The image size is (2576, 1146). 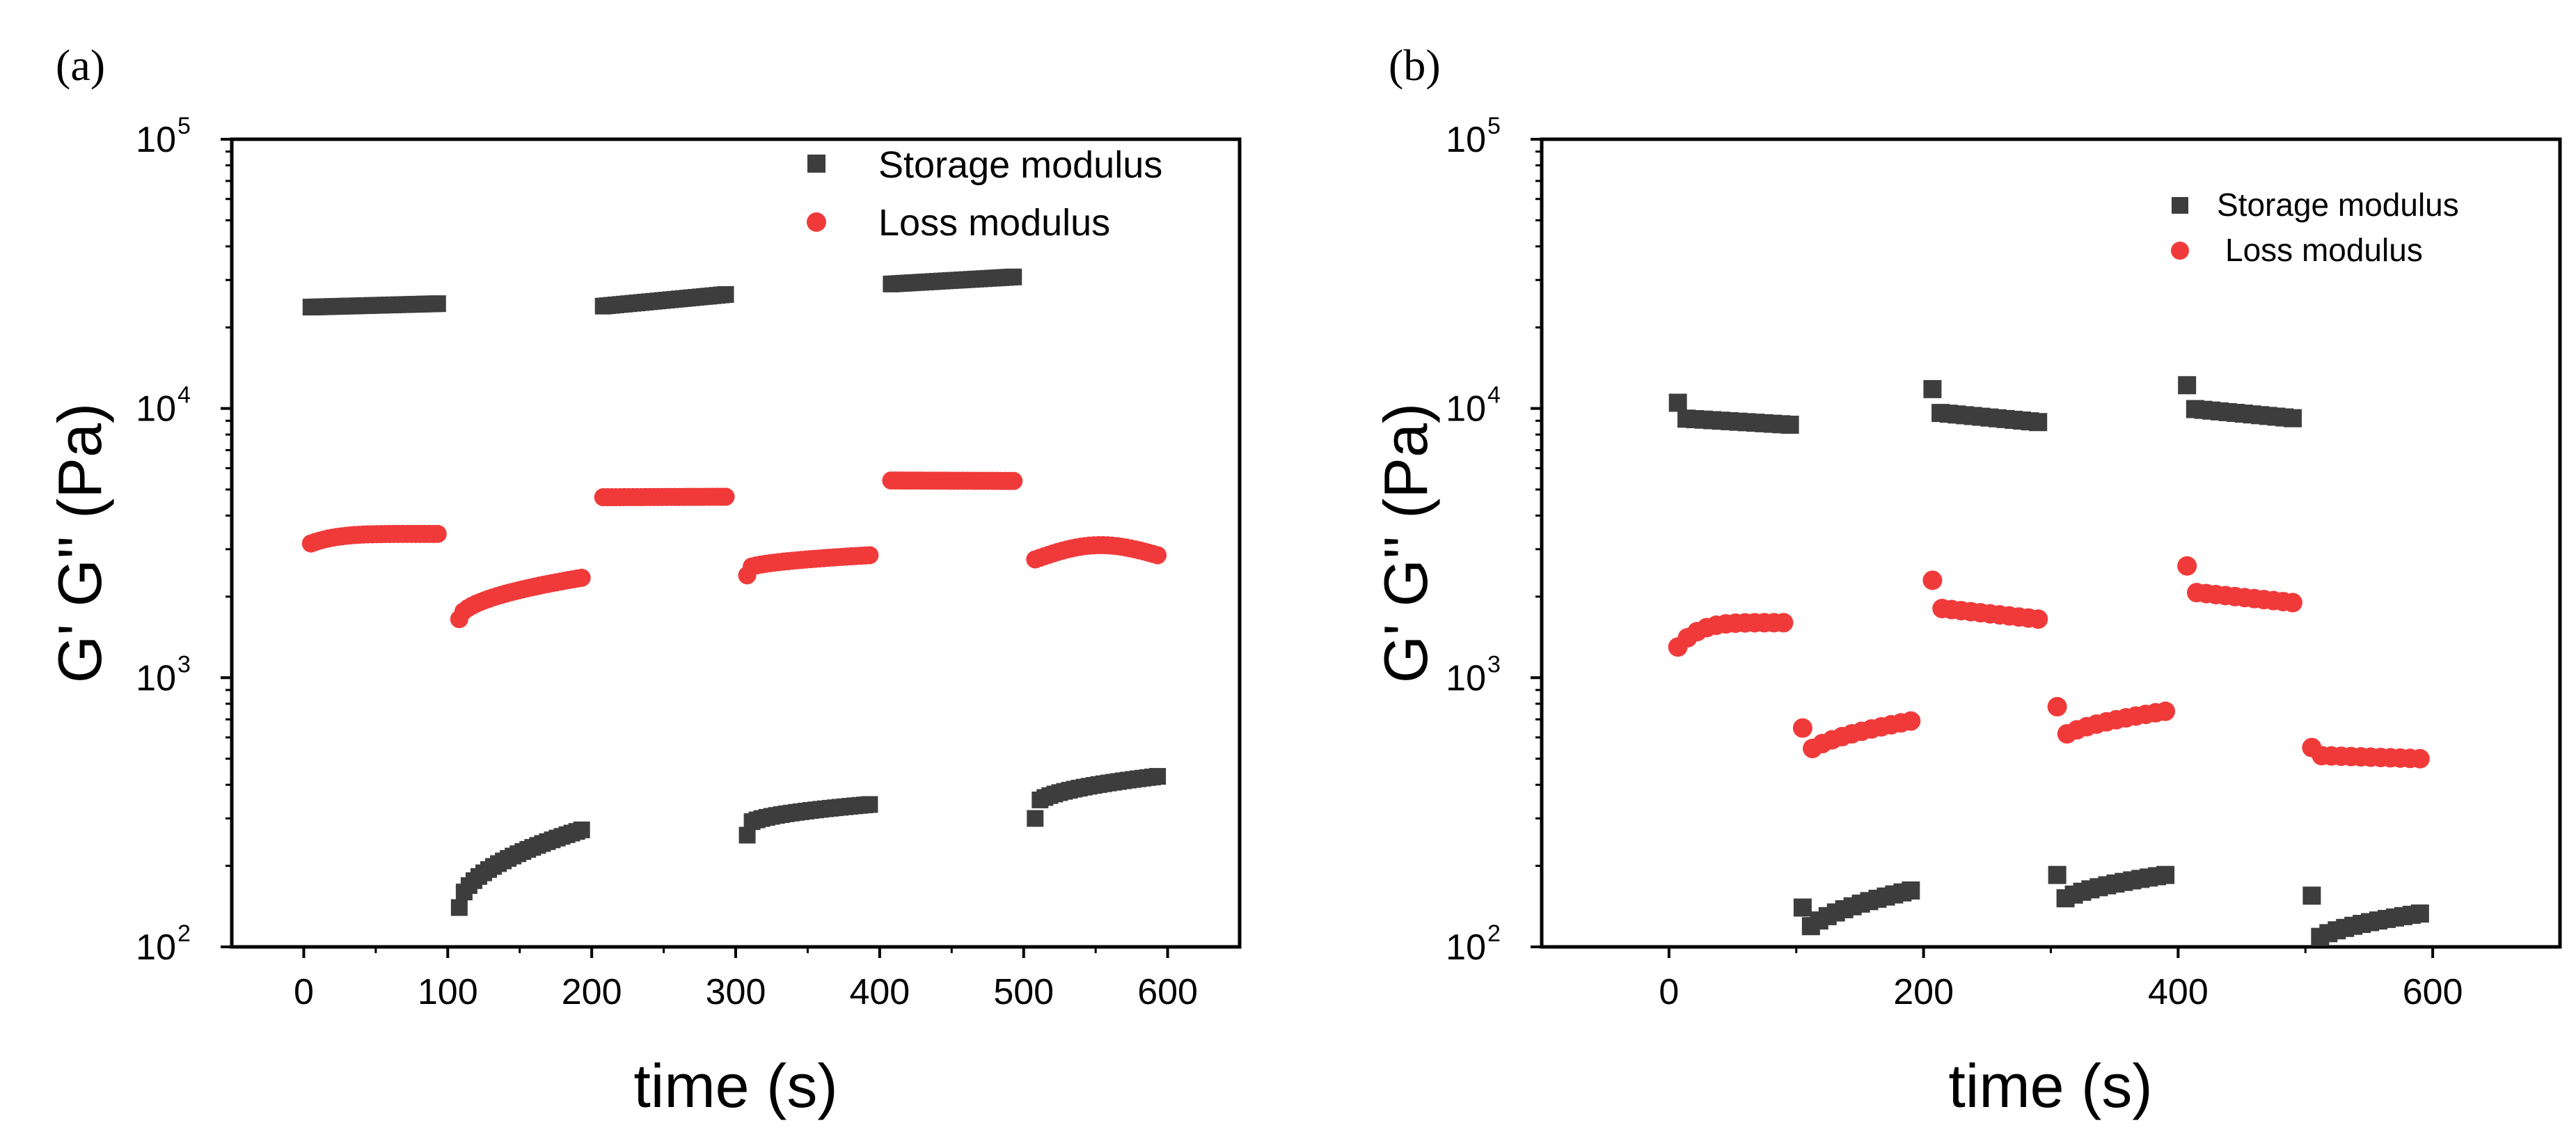 I want to click on panel-label: (b), so click(x=1415, y=65).